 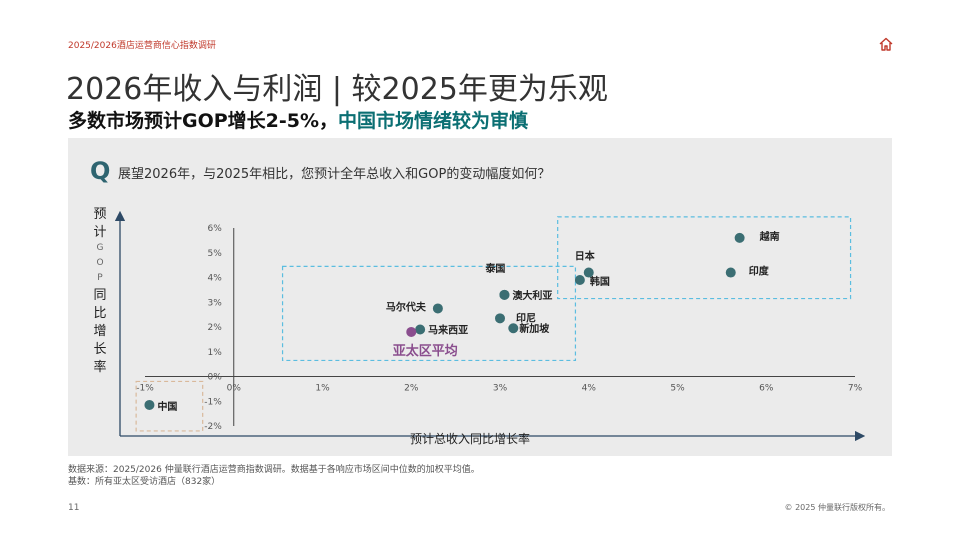 I want to click on data-point-label: 印度, so click(x=759, y=271).